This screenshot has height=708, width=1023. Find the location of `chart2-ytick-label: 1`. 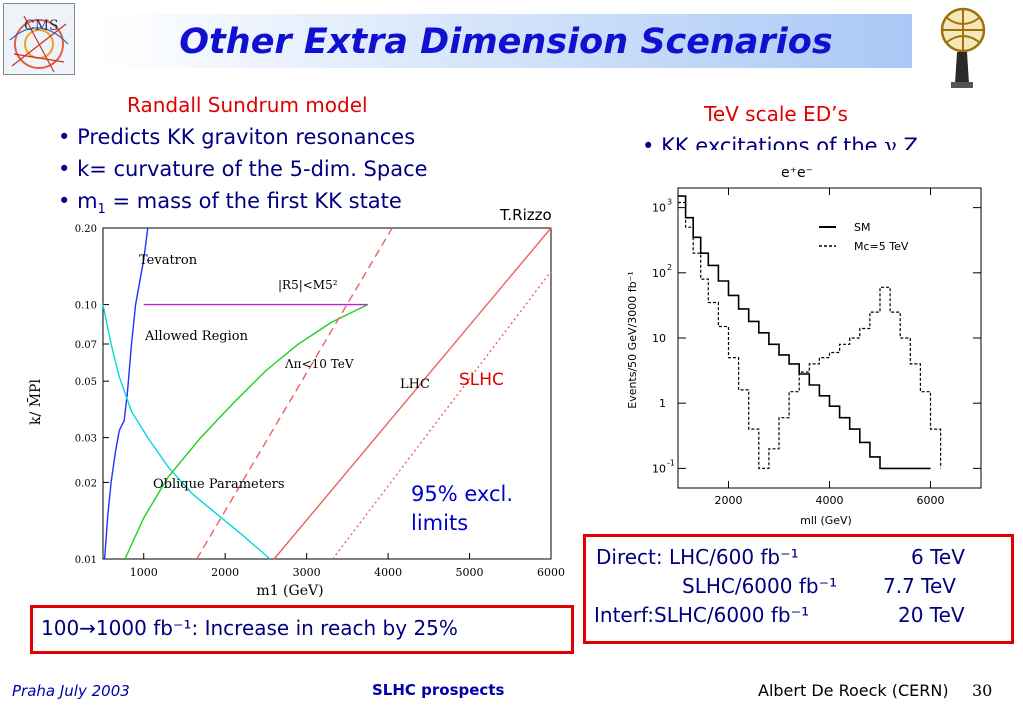

chart2-ytick-label: 1 is located at coordinates (662, 403).